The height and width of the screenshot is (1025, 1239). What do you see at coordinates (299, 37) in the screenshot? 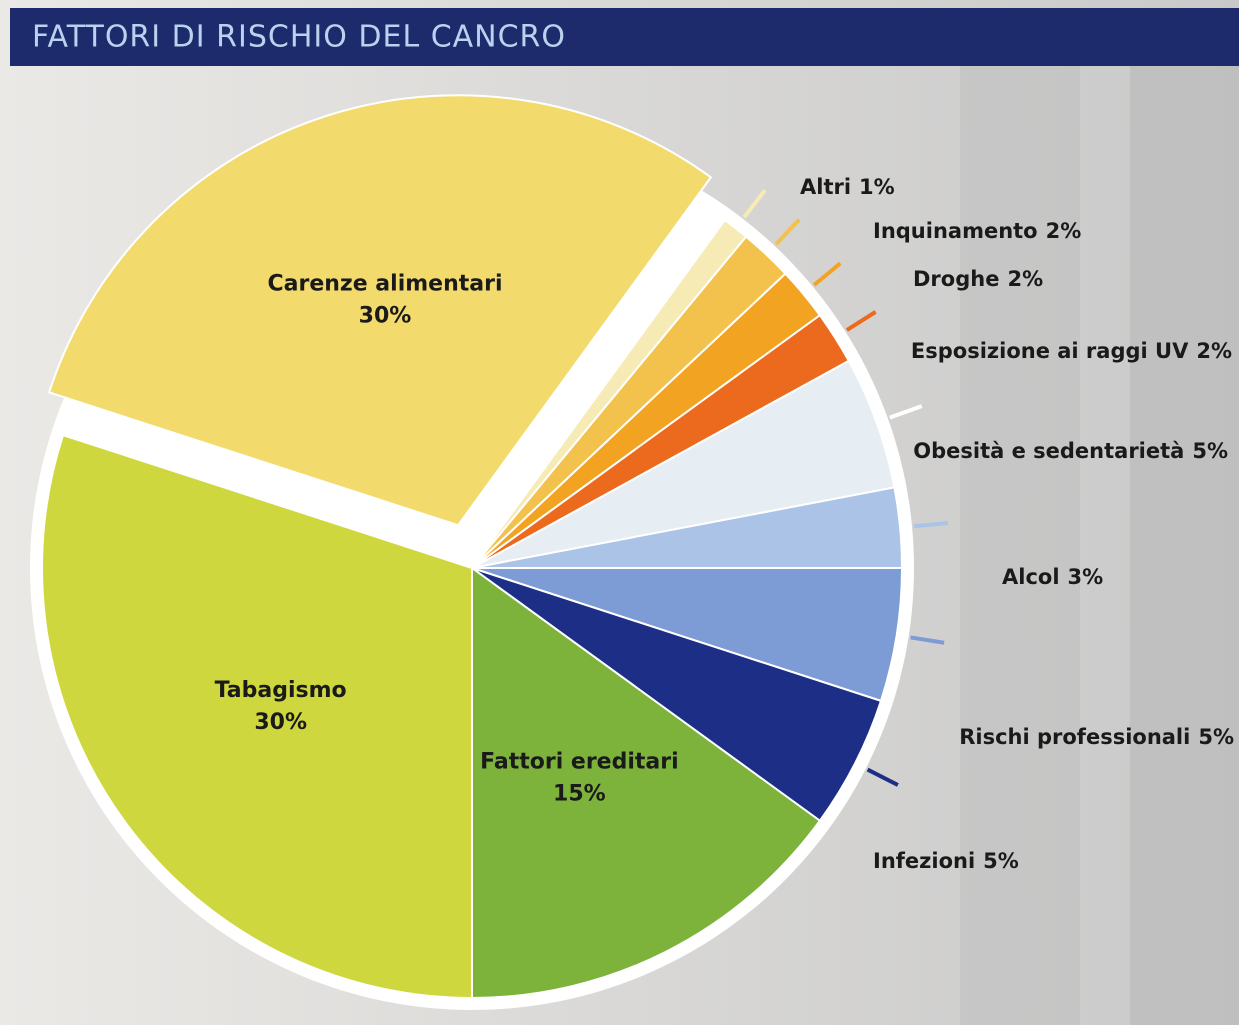
I see `chart-title: FATTORI DI RISCHIO DEL CANCRO` at bounding box center [299, 37].